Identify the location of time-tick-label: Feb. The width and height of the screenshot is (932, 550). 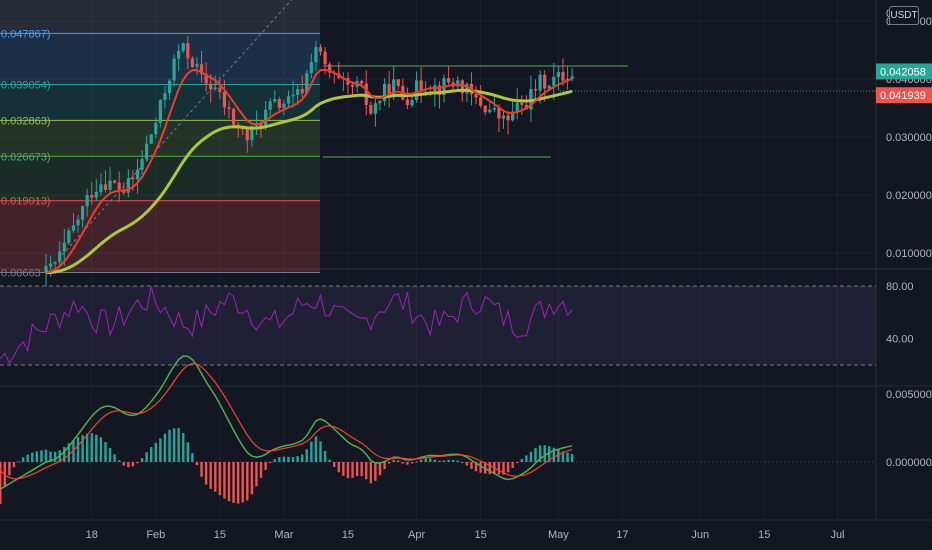
(155, 535).